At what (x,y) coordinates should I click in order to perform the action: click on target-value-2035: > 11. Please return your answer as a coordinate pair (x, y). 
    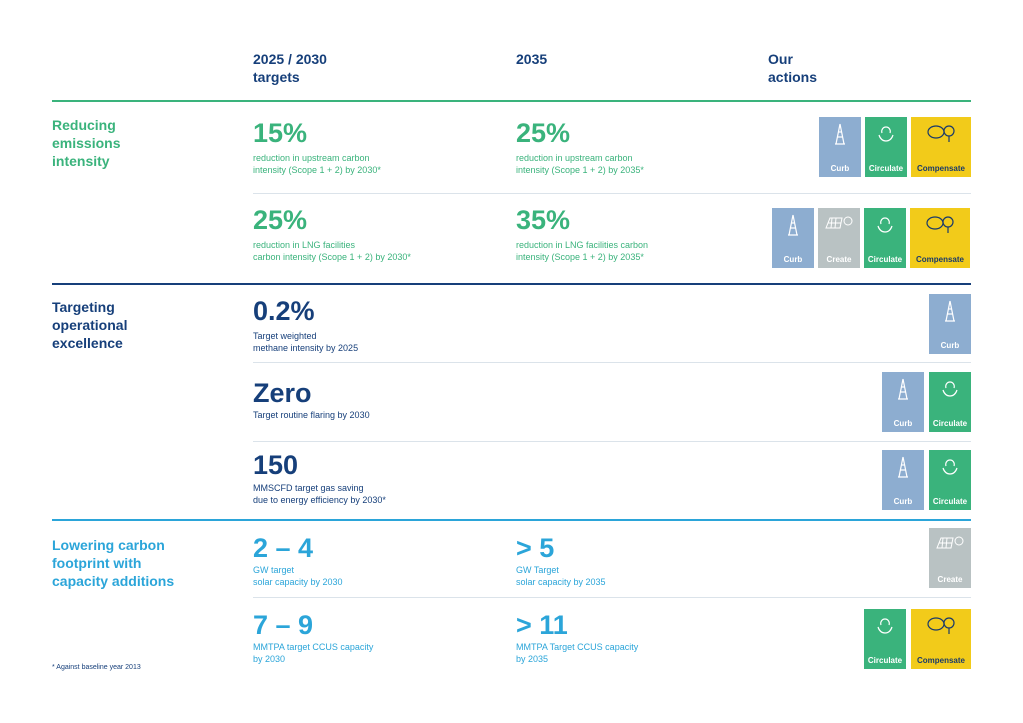
    Looking at the image, I should click on (542, 625).